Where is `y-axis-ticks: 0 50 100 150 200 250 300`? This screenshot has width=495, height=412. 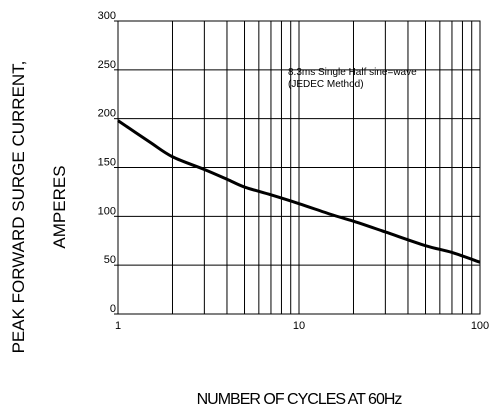 y-axis-ticks: 0 50 100 150 200 250 300 is located at coordinates (108, 162).